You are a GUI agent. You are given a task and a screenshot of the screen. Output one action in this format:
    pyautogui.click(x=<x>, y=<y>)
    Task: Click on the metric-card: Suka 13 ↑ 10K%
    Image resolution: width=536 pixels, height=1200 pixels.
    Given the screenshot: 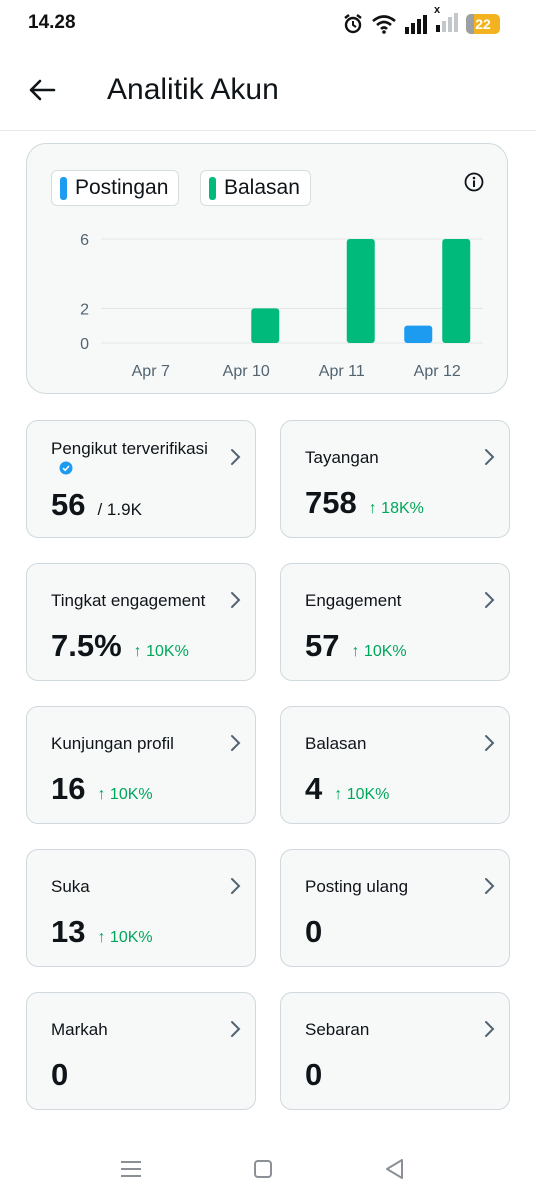 What is the action you would take?
    pyautogui.click(x=141, y=908)
    